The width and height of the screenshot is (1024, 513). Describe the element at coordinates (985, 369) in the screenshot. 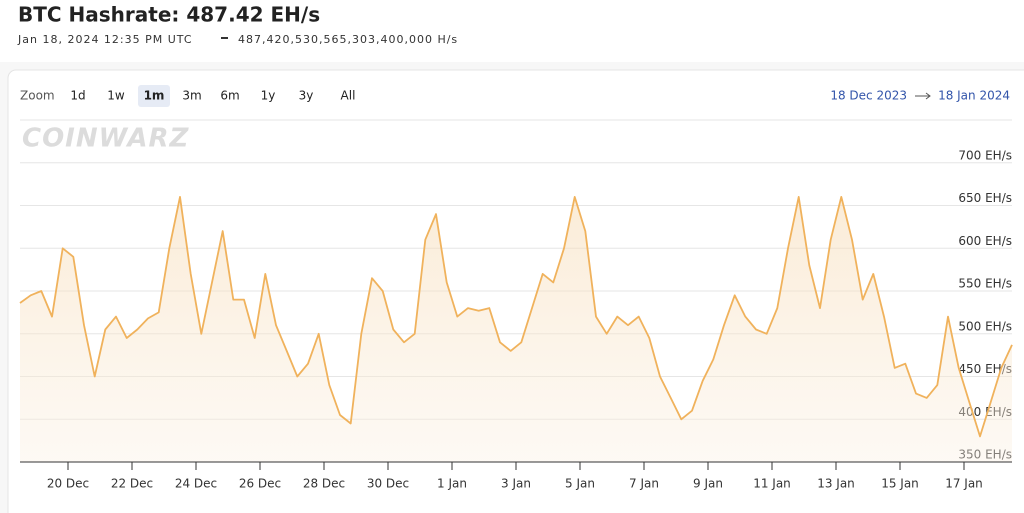

I see `y-tick-label: 450 EH/s` at that location.